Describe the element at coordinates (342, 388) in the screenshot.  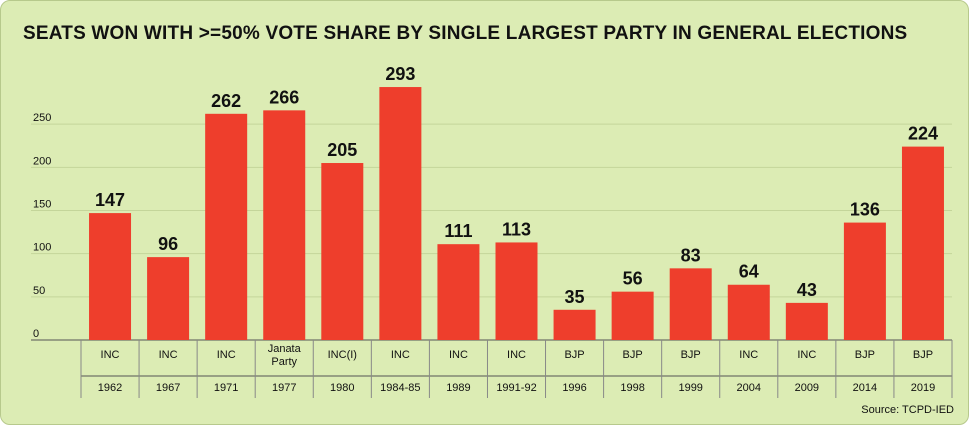
I see `x-tick-label: 1980` at that location.